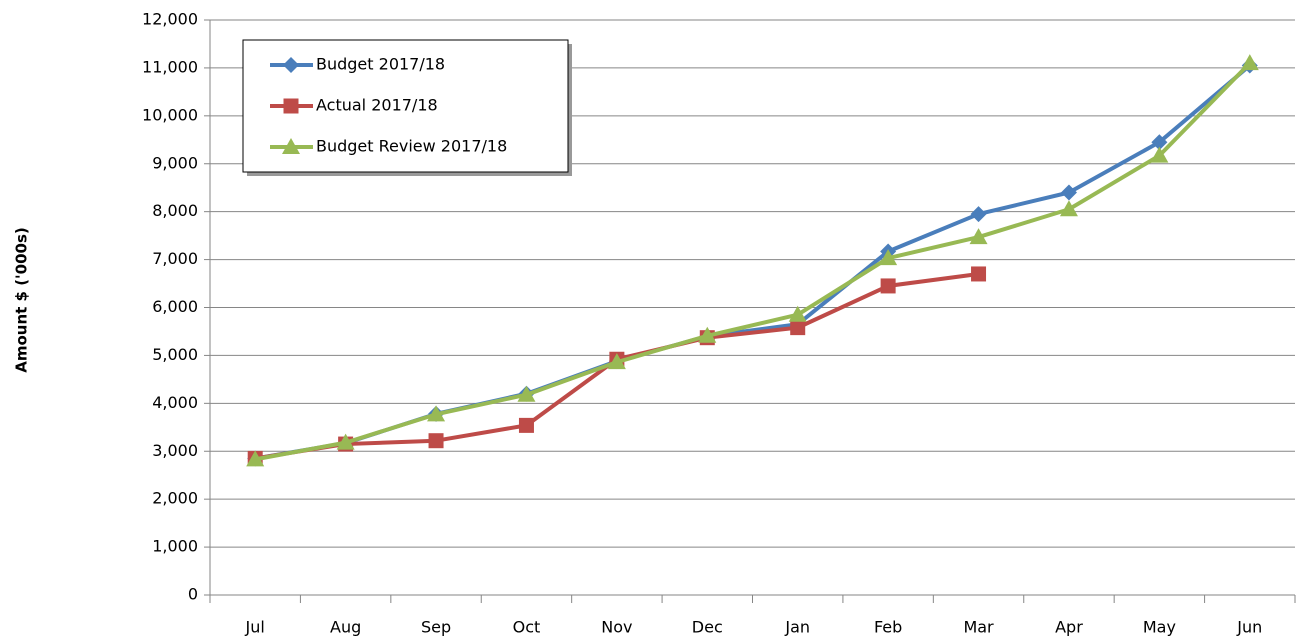 The image size is (1299, 642). Describe the element at coordinates (175, 162) in the screenshot. I see `y-tick-label: 9,000` at that location.